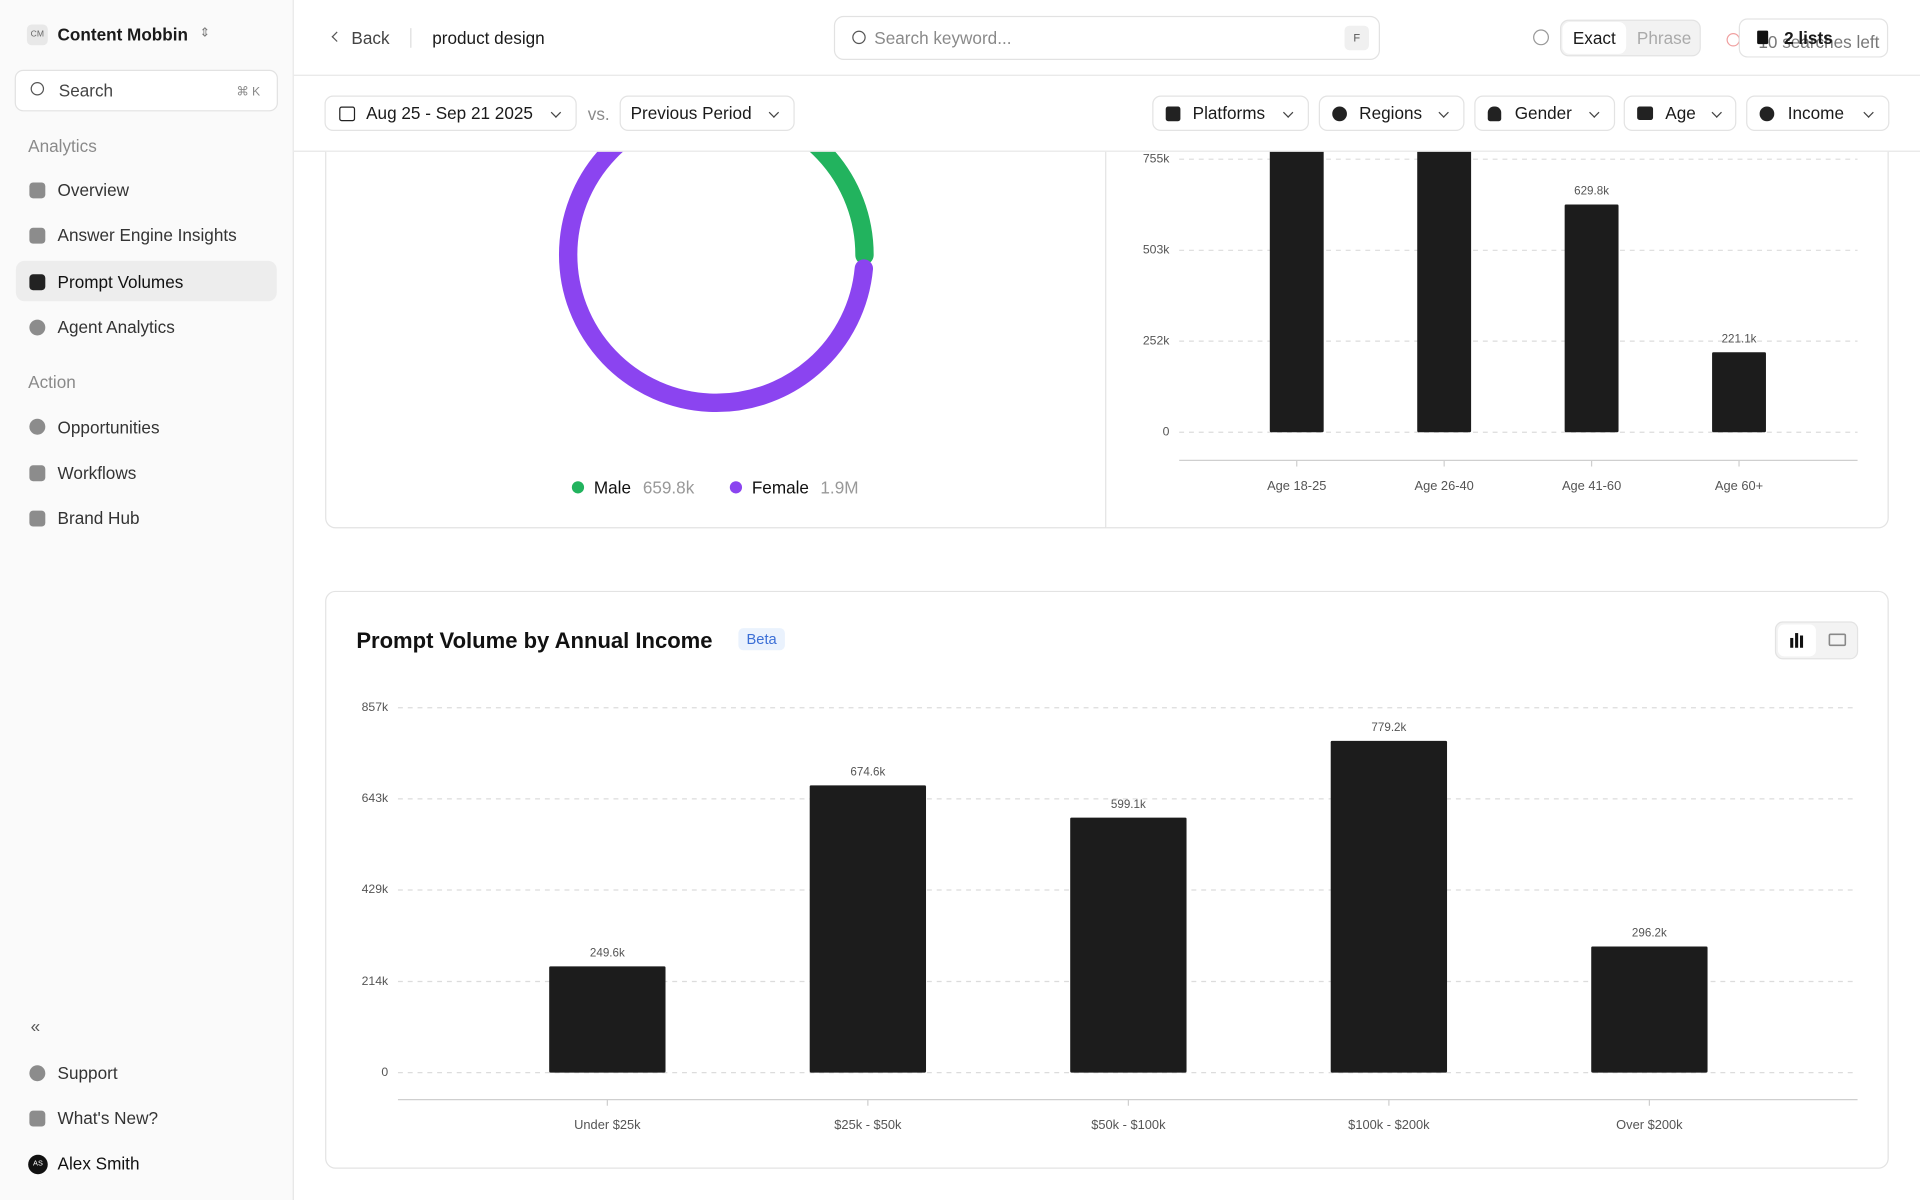 This screenshot has height=1200, width=1920. I want to click on filter-button: Gender, so click(1545, 113).